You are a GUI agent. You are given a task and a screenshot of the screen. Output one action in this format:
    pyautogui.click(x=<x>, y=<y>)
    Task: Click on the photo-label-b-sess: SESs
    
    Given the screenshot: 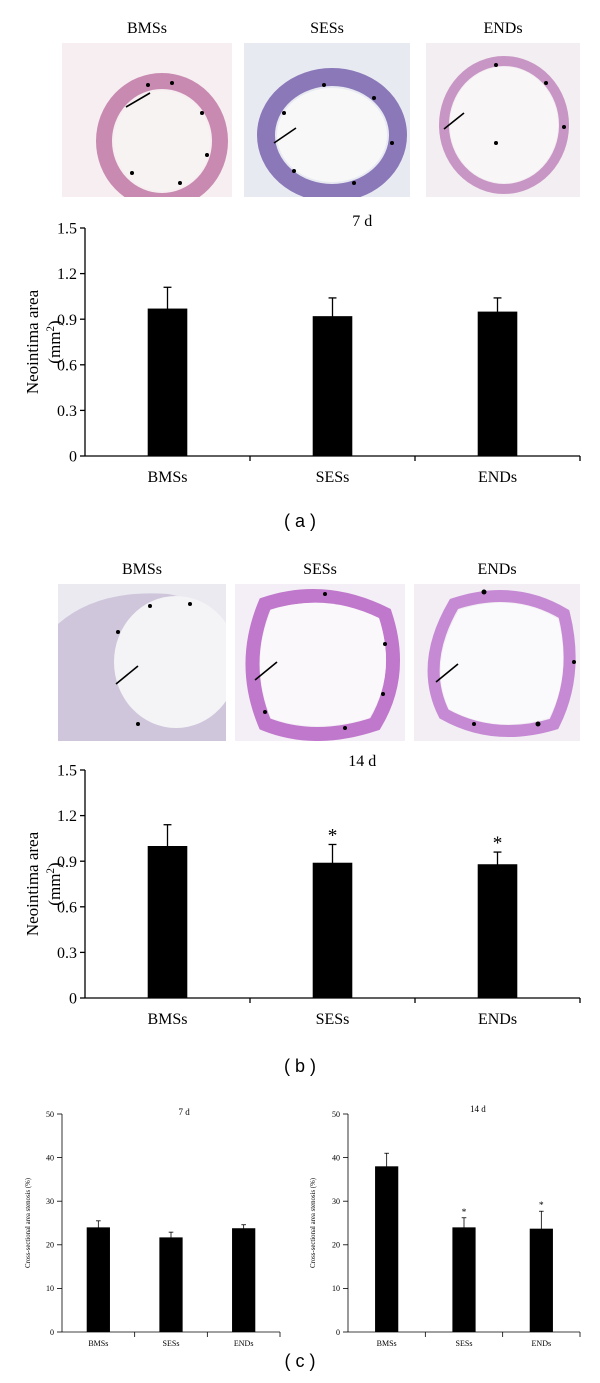 What is the action you would take?
    pyautogui.click(x=320, y=569)
    